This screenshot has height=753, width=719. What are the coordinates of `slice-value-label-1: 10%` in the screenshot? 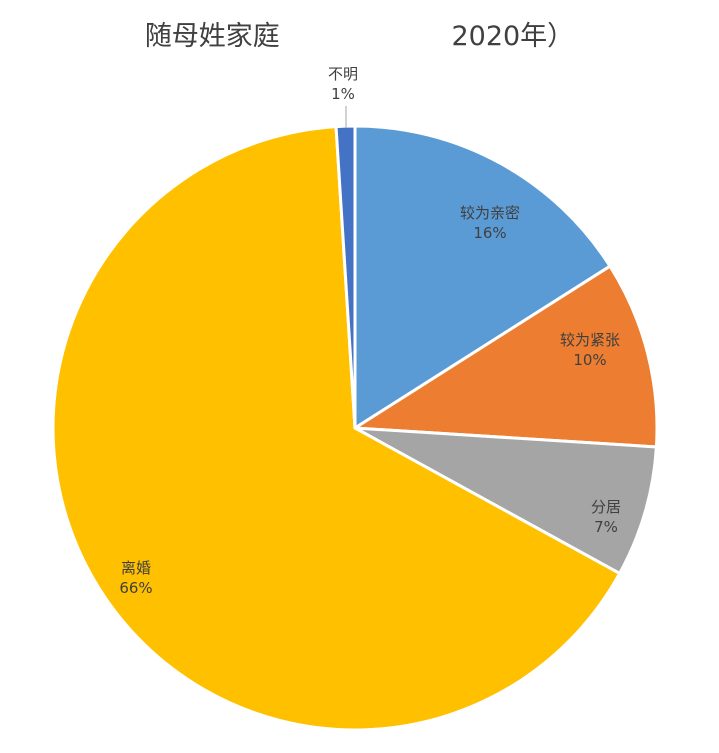 It's located at (589, 360).